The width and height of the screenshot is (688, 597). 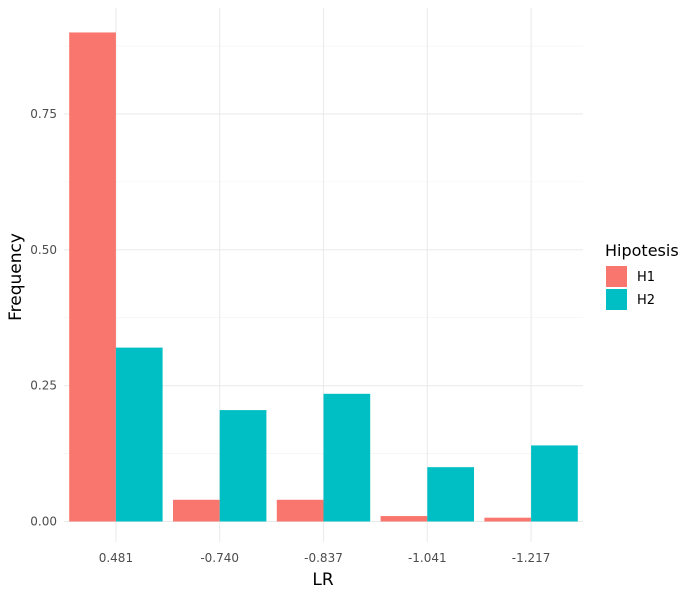 I want to click on x-tick-label: -1.041, so click(x=427, y=558).